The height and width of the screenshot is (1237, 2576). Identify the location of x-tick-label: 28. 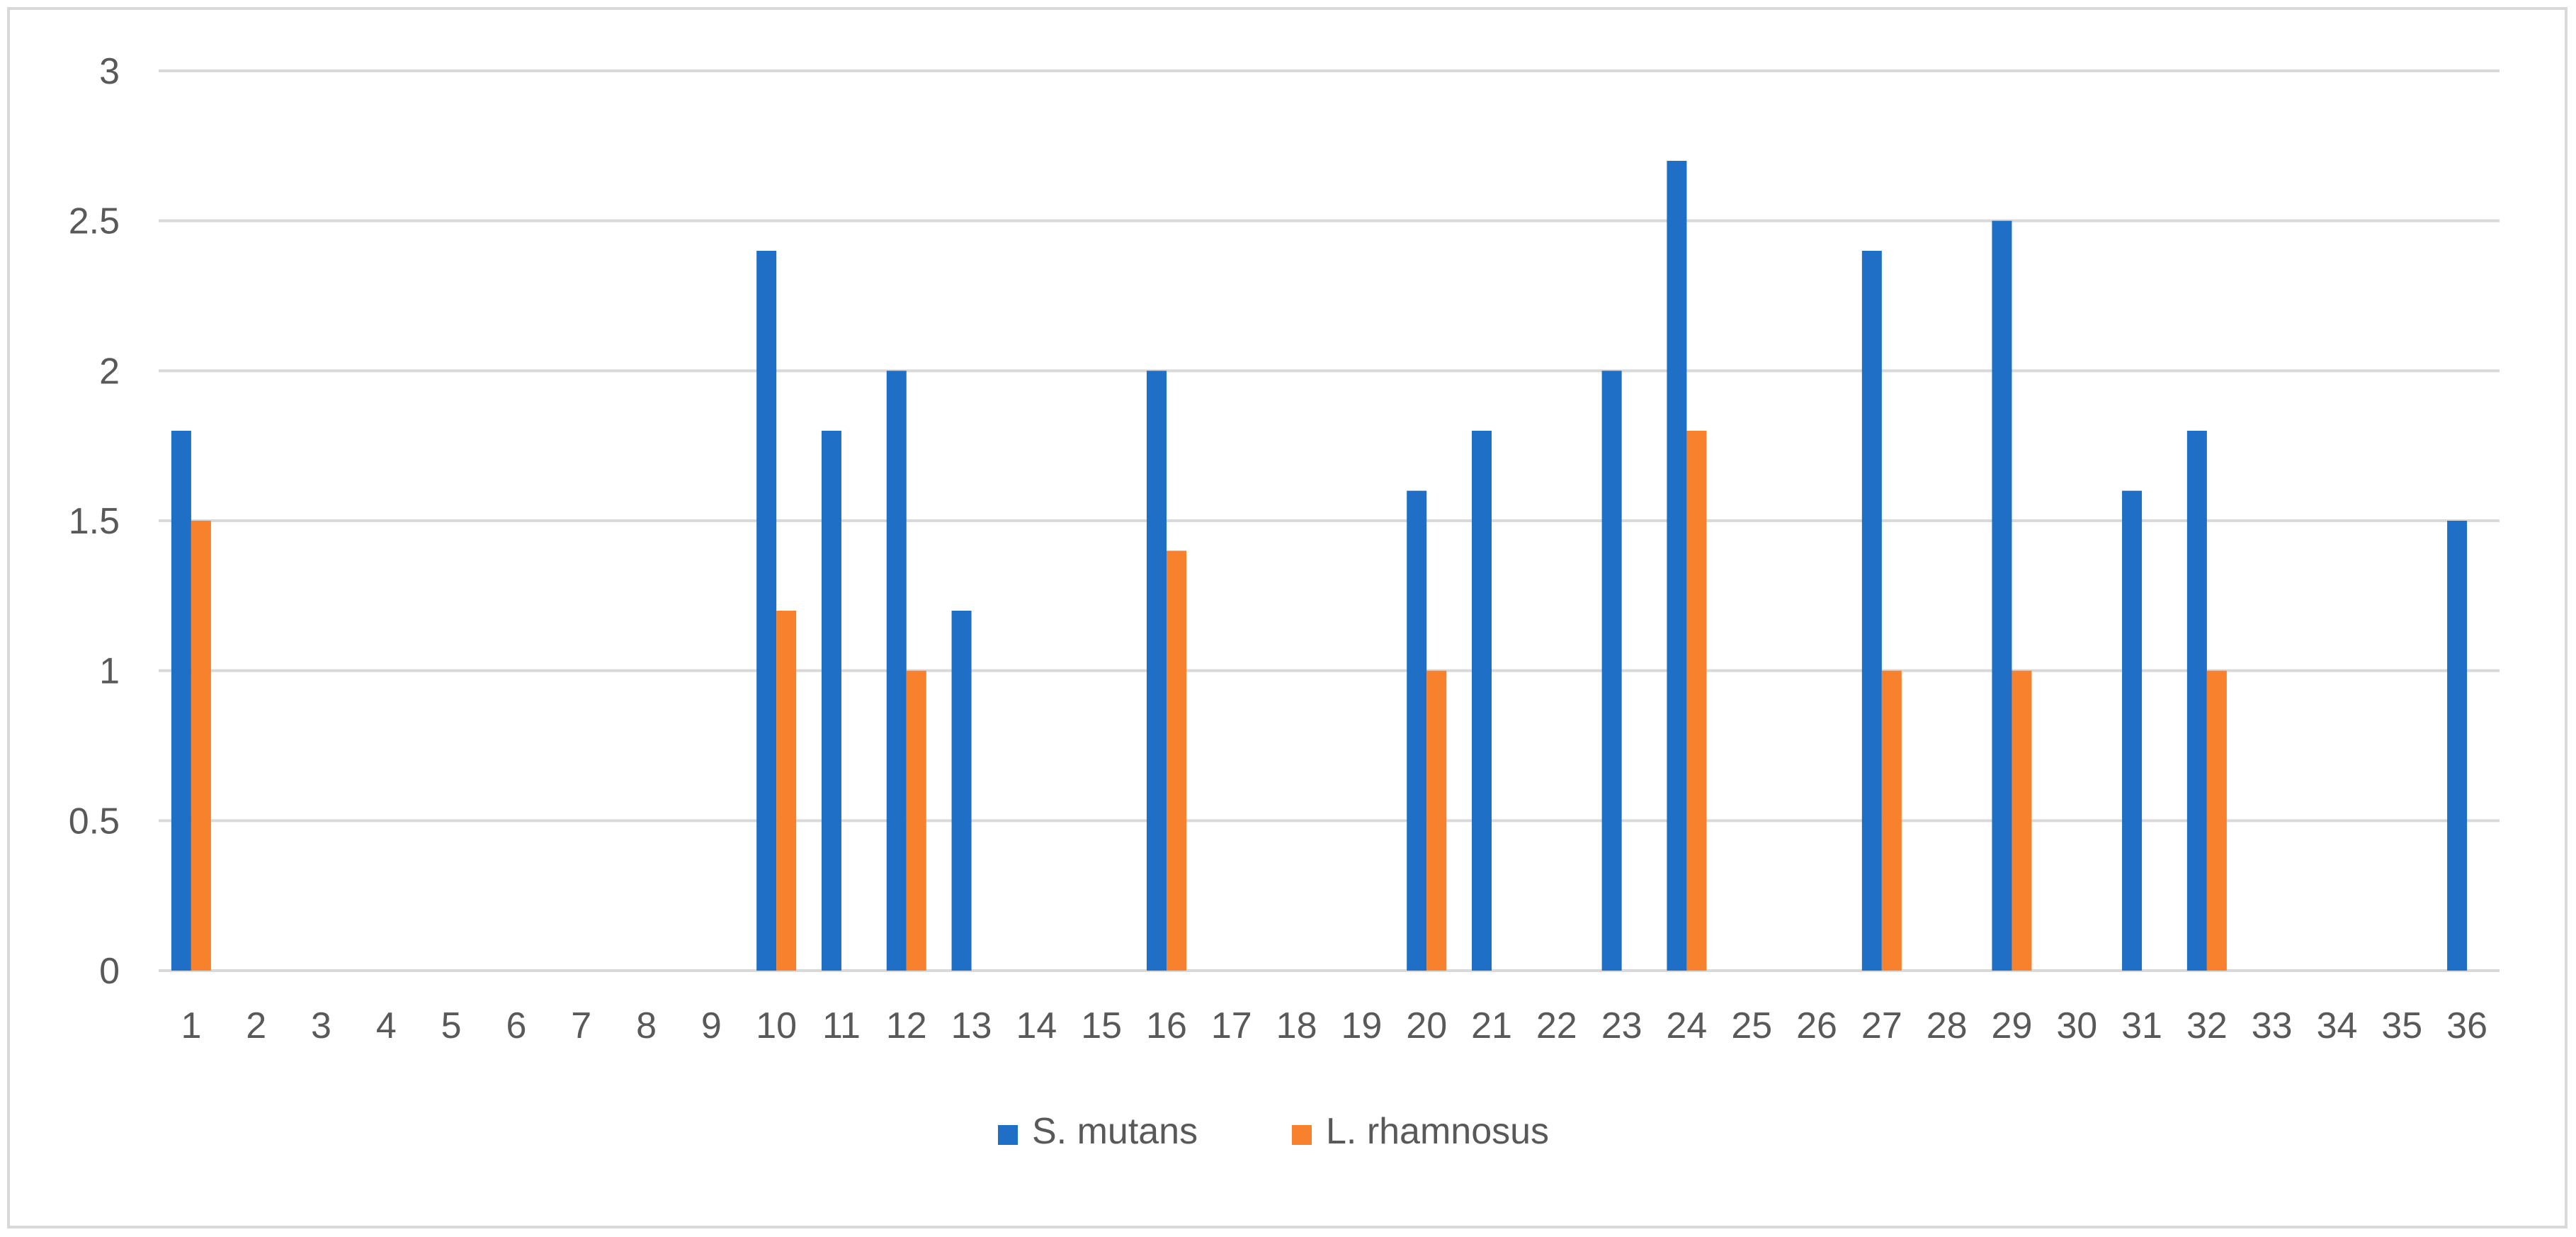
(1947, 1025).